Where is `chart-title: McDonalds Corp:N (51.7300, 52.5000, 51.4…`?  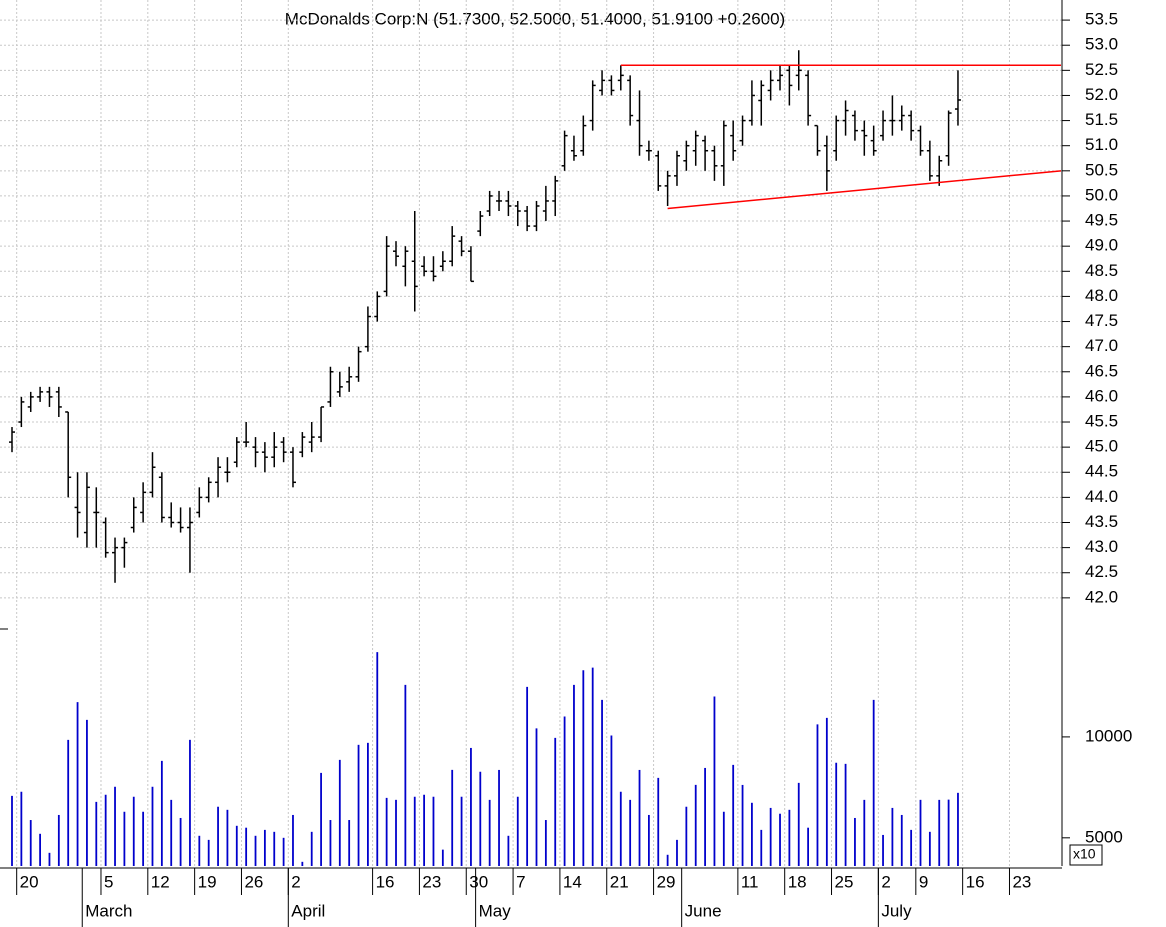 chart-title: McDonalds Corp:N (51.7300, 52.5000, 51.4… is located at coordinates (535, 18).